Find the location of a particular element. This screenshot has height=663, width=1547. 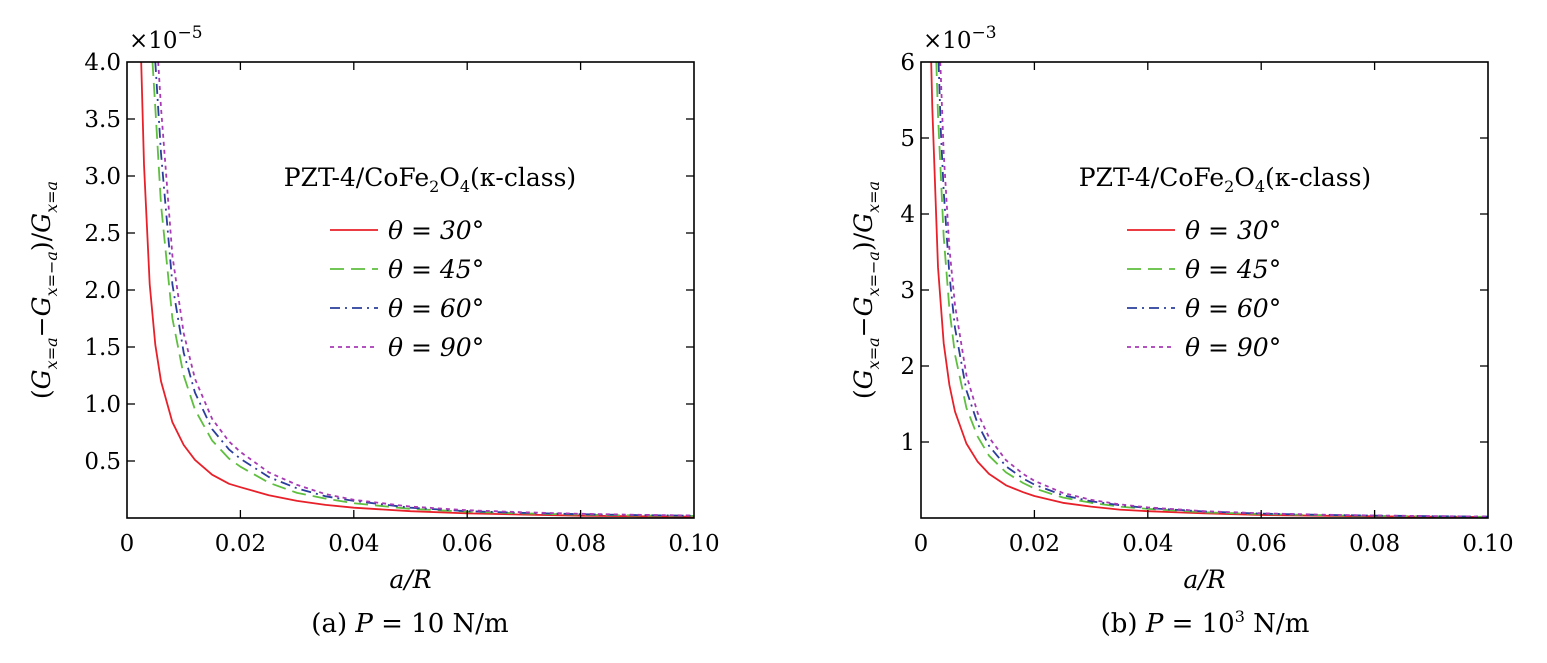

y-tick-label: 6 is located at coordinates (907, 63).